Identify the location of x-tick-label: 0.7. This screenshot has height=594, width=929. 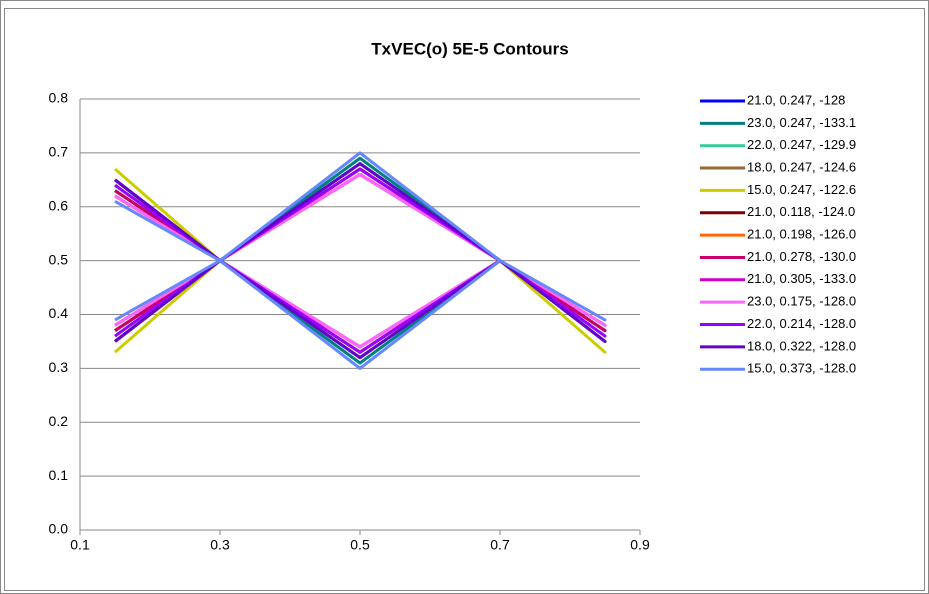
(500, 545).